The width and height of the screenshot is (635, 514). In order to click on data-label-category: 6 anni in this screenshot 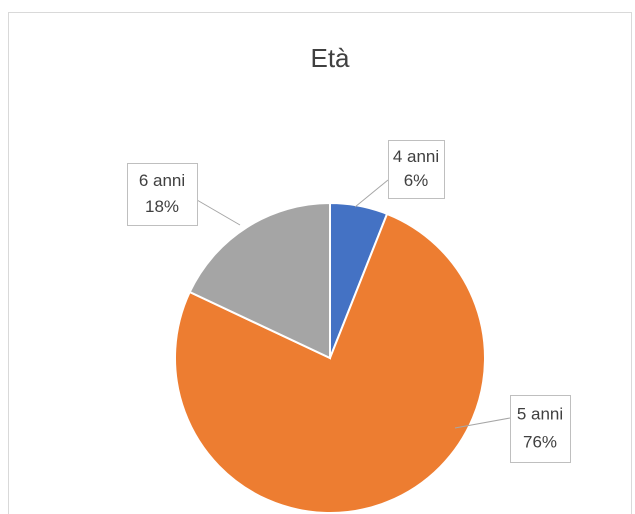, I will do `click(162, 180)`.